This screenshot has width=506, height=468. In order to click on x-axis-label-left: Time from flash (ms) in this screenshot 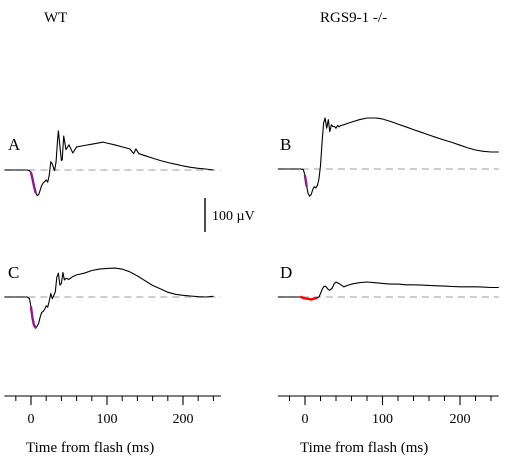, I will do `click(90, 448)`.